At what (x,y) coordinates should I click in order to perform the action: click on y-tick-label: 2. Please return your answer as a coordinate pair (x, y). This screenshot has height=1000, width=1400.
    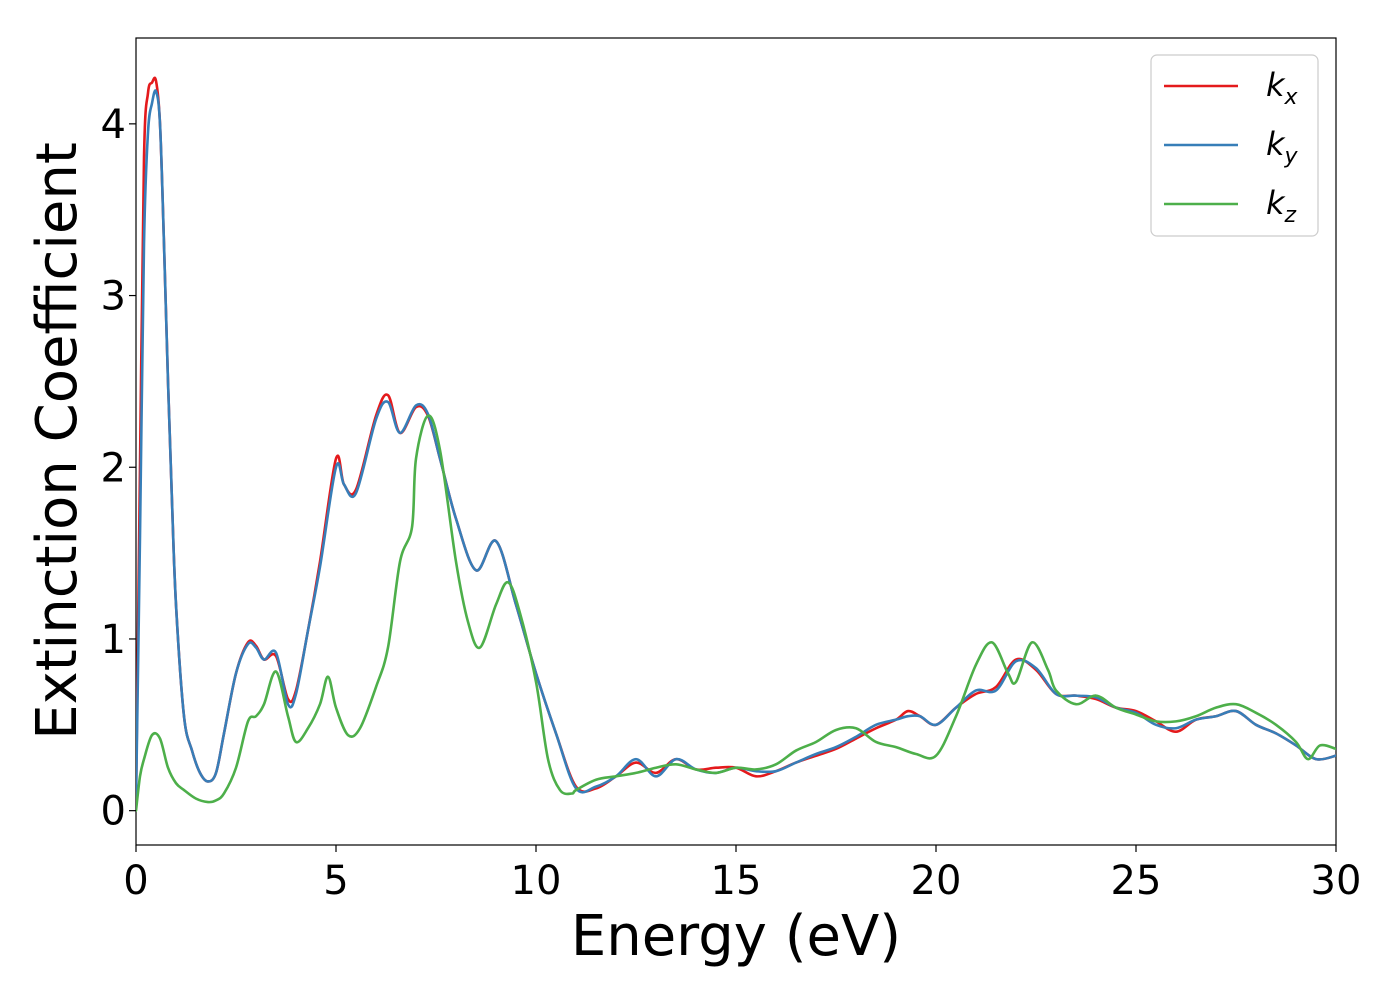
    Looking at the image, I should click on (113, 468).